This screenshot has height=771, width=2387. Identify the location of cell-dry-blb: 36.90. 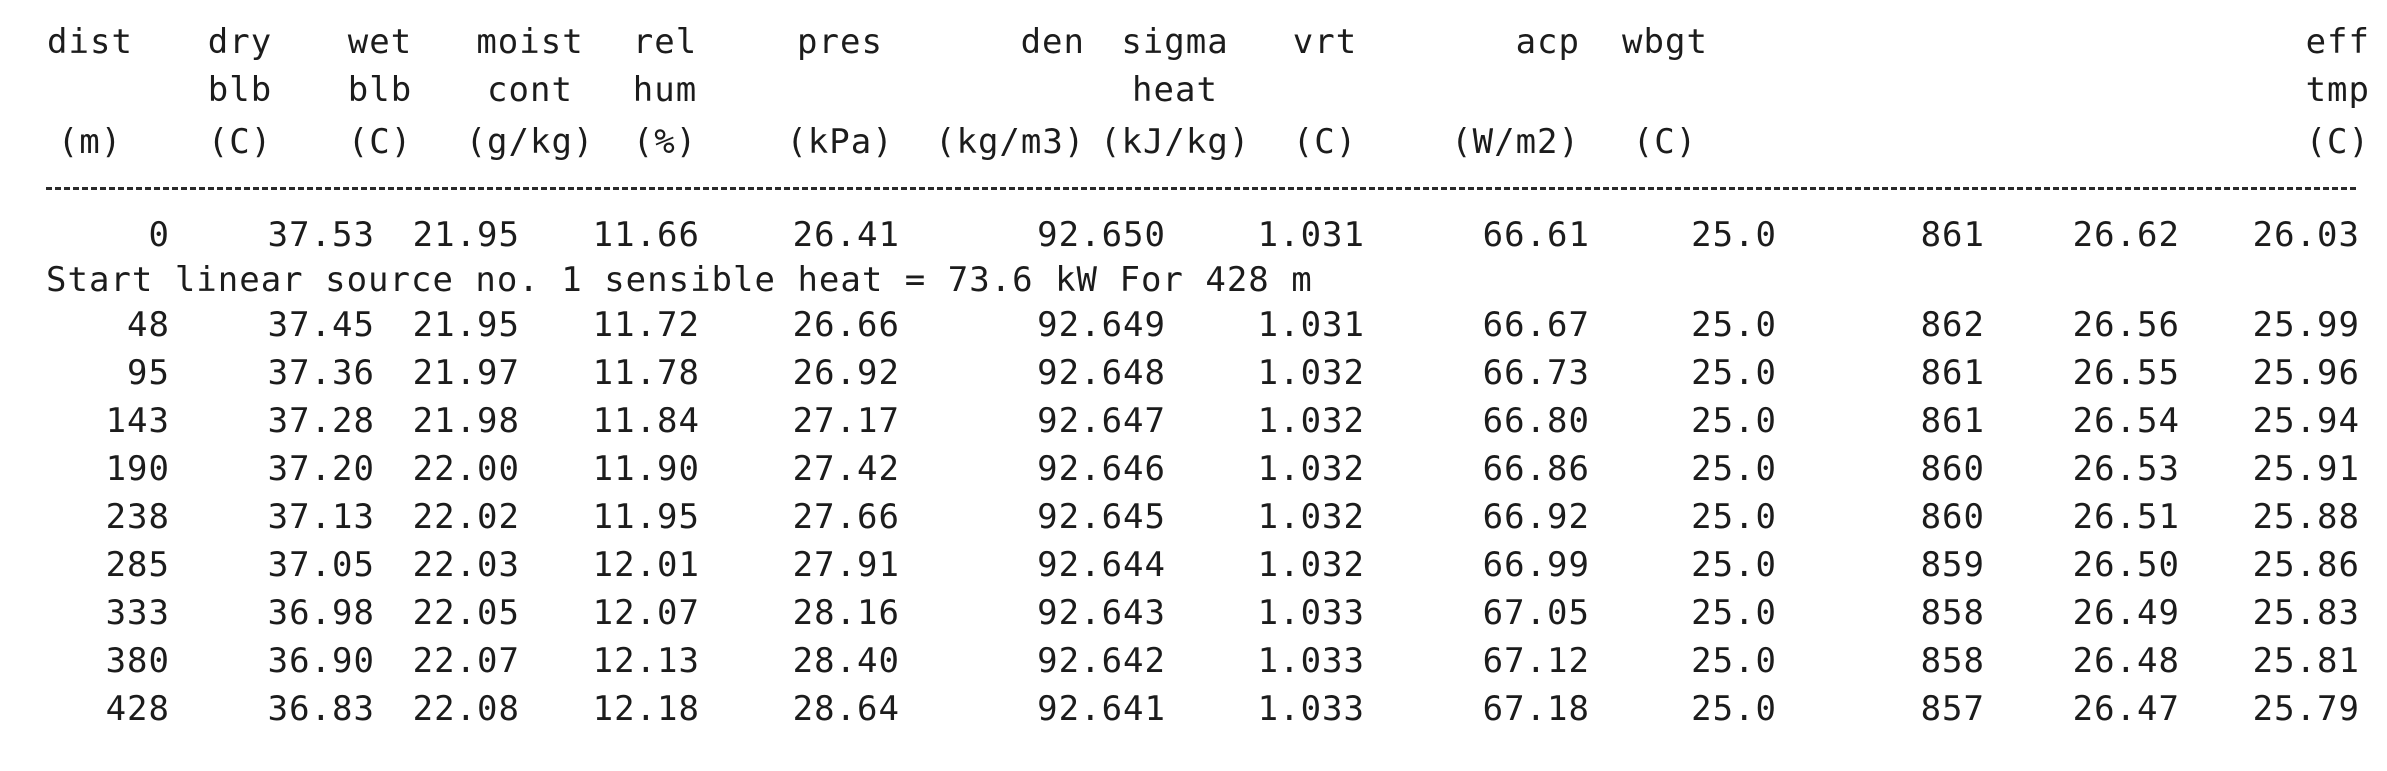
(321, 661).